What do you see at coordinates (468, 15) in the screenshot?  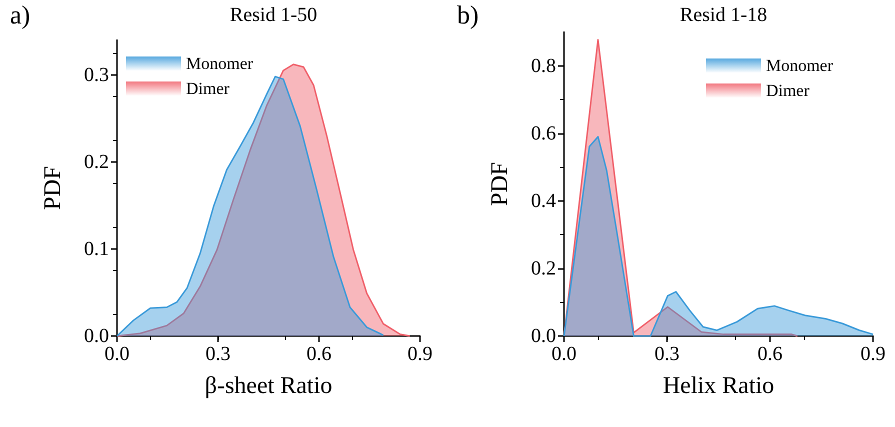 I see `text: b)` at bounding box center [468, 15].